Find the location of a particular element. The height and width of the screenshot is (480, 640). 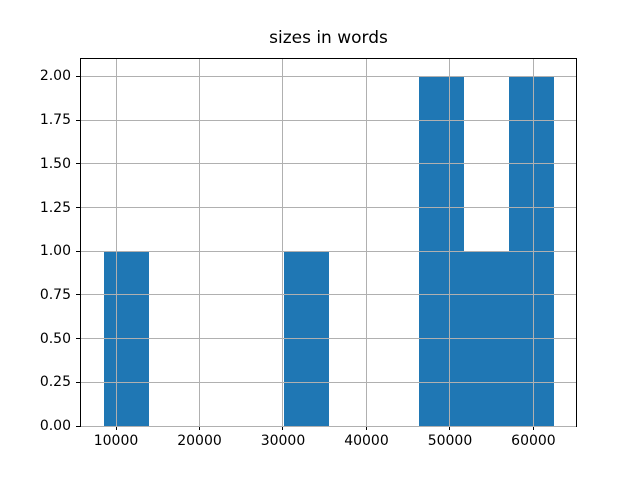

chart-title: sizes in words is located at coordinates (328, 38).